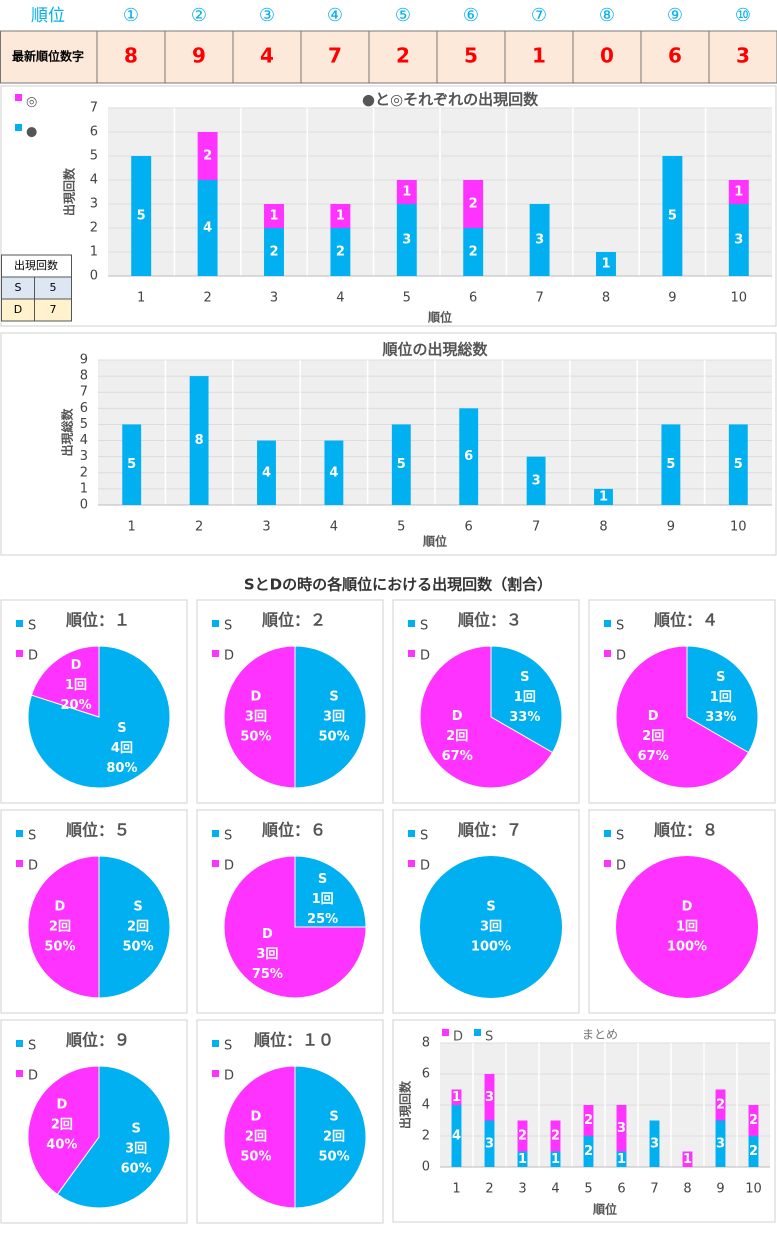 The width and height of the screenshot is (777, 1247). Describe the element at coordinates (31, 132) in the screenshot. I see `legend-label: ●` at that location.